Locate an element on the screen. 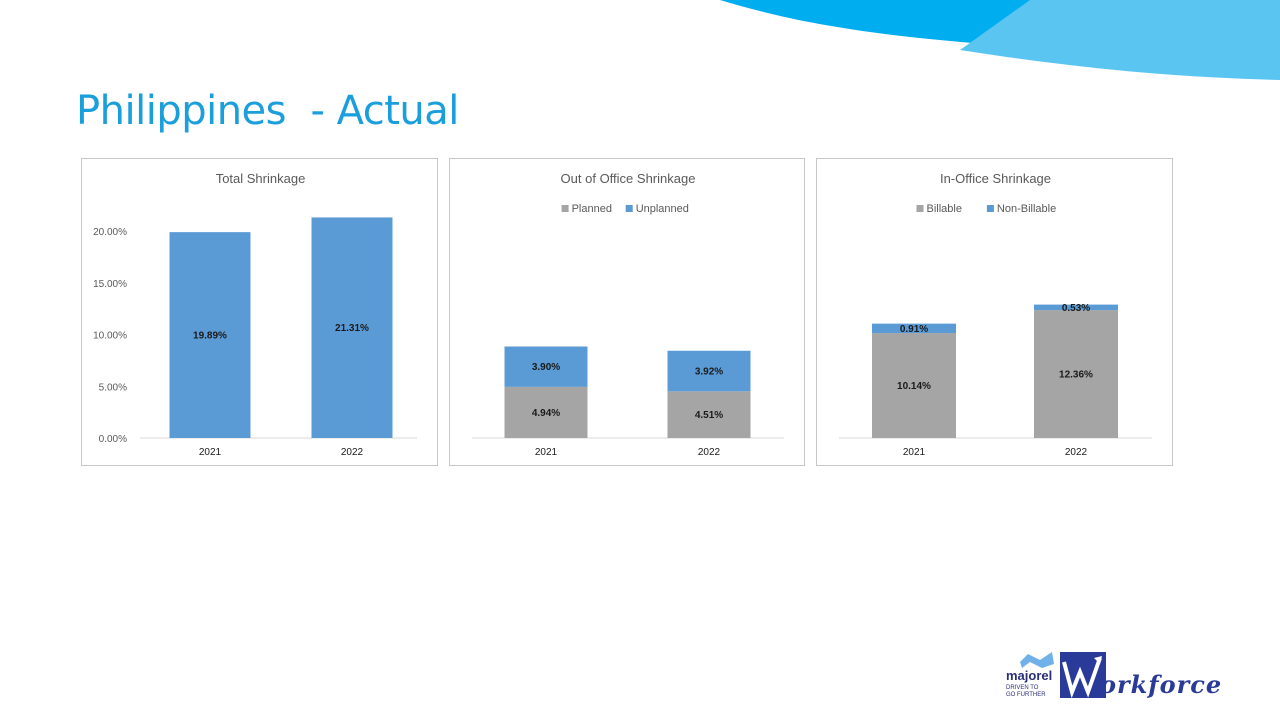 Image resolution: width=1280 pixels, height=720 pixels. data-label: 21.31% is located at coordinates (352, 328).